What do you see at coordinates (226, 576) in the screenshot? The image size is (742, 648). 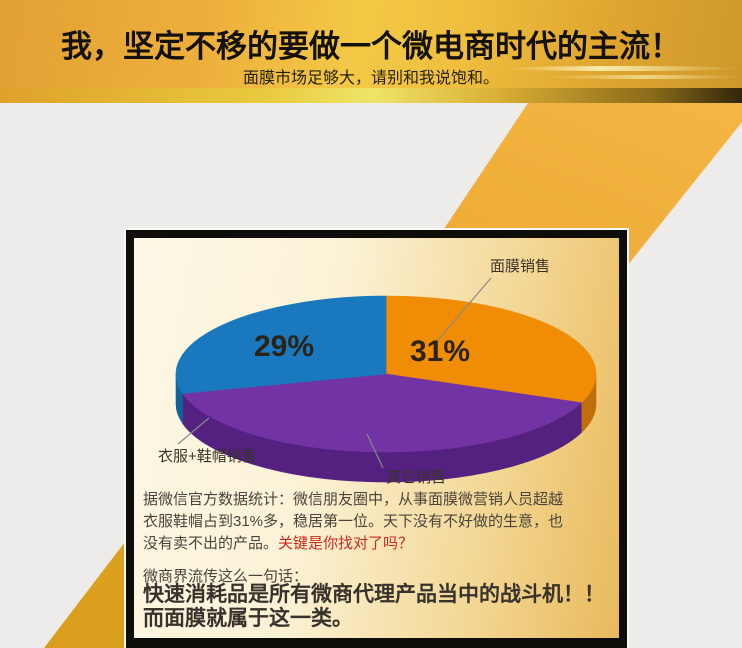 I see `quote-intro: 微商界流传这么一句话：` at bounding box center [226, 576].